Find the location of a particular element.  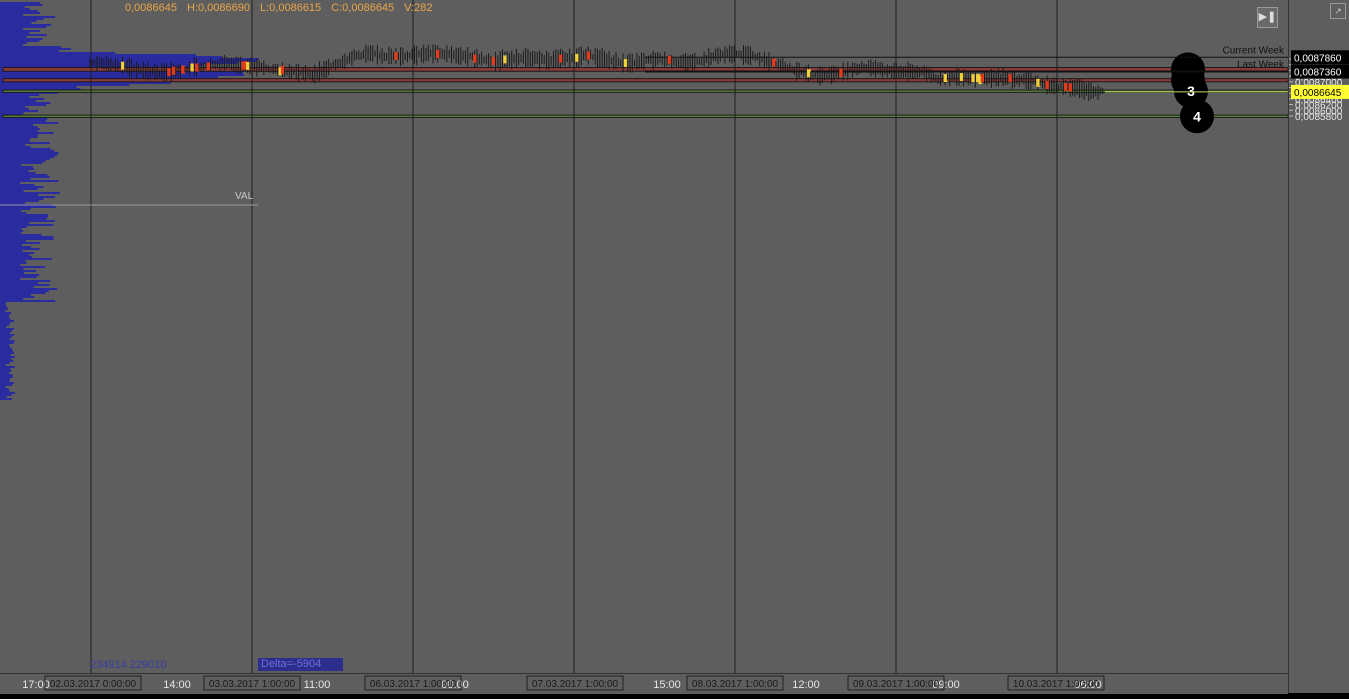

current-price-box is located at coordinates (1320, 91).